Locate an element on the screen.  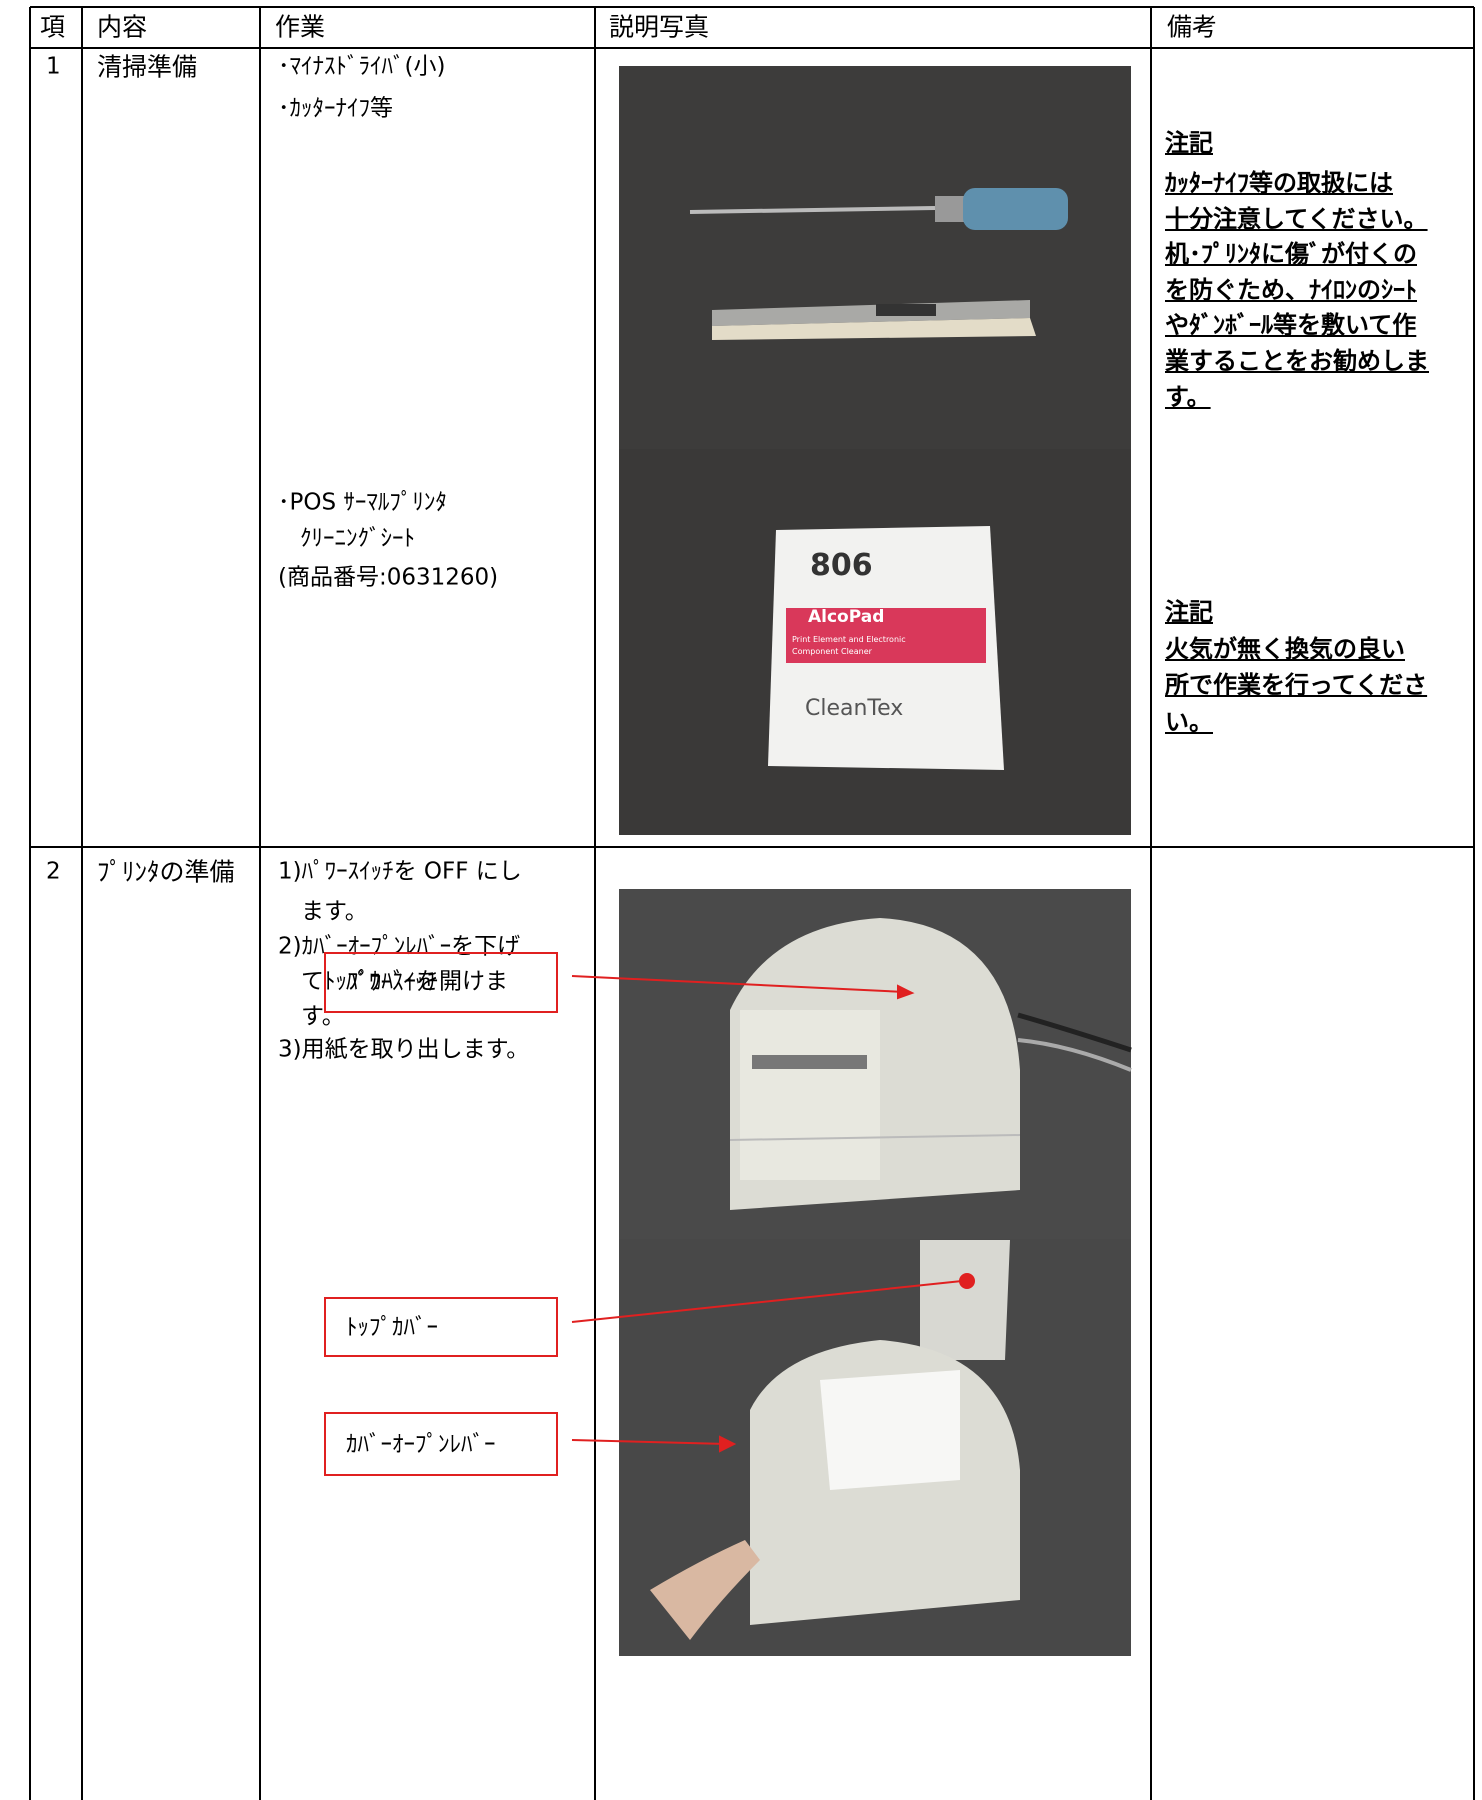
header-cell: 内容 is located at coordinates (122, 27).